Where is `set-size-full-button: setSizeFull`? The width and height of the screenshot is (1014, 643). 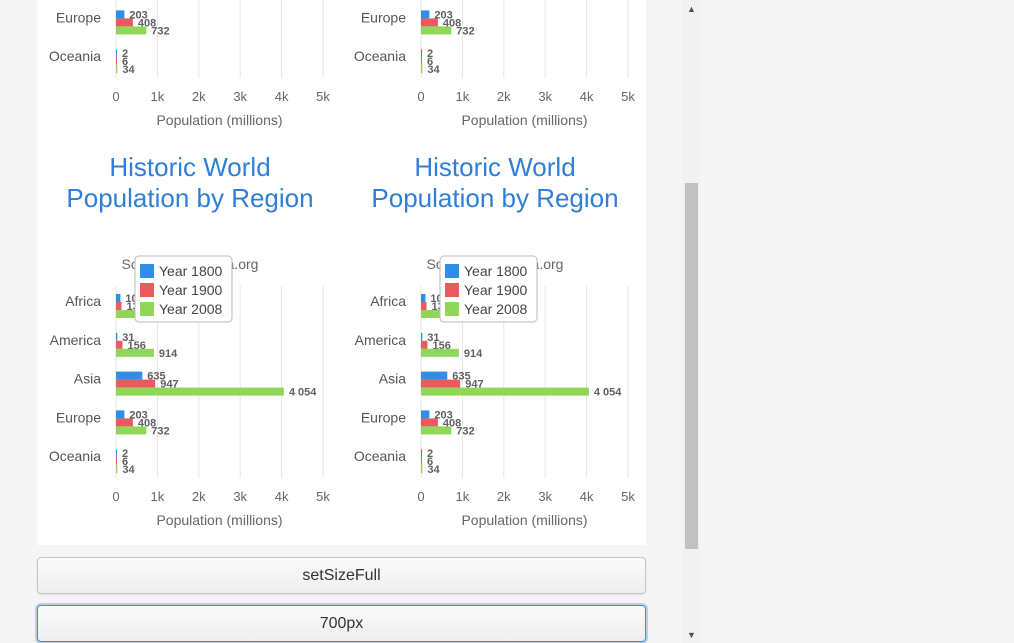
set-size-full-button: setSizeFull is located at coordinates (341, 575).